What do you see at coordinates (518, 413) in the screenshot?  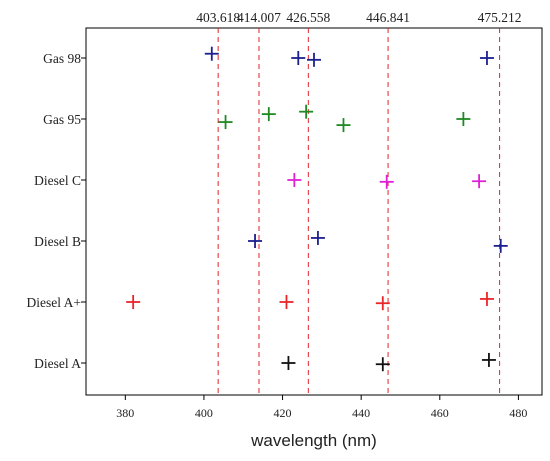 I see `x-tick-label: 480` at bounding box center [518, 413].